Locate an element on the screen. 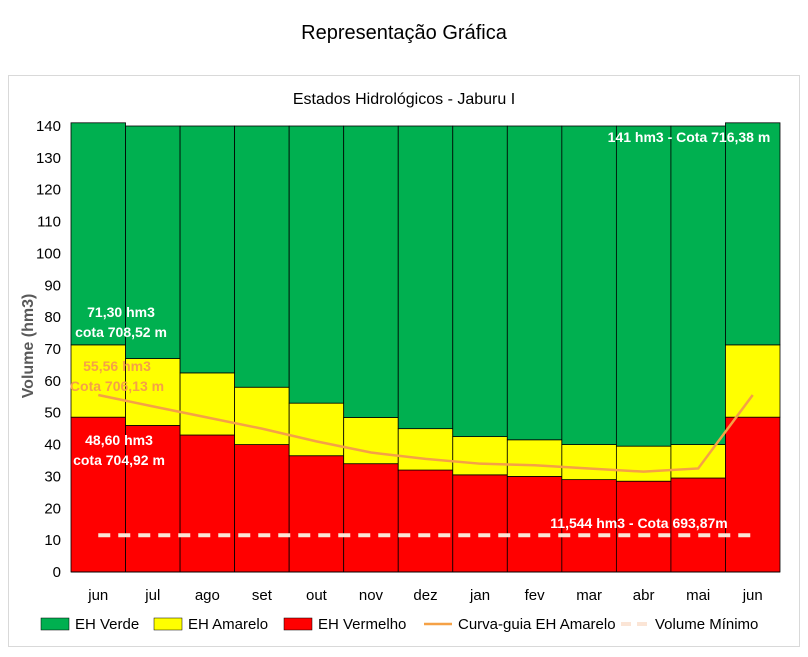 This screenshot has width=808, height=657. y-tick-label: 50 is located at coordinates (52, 413).